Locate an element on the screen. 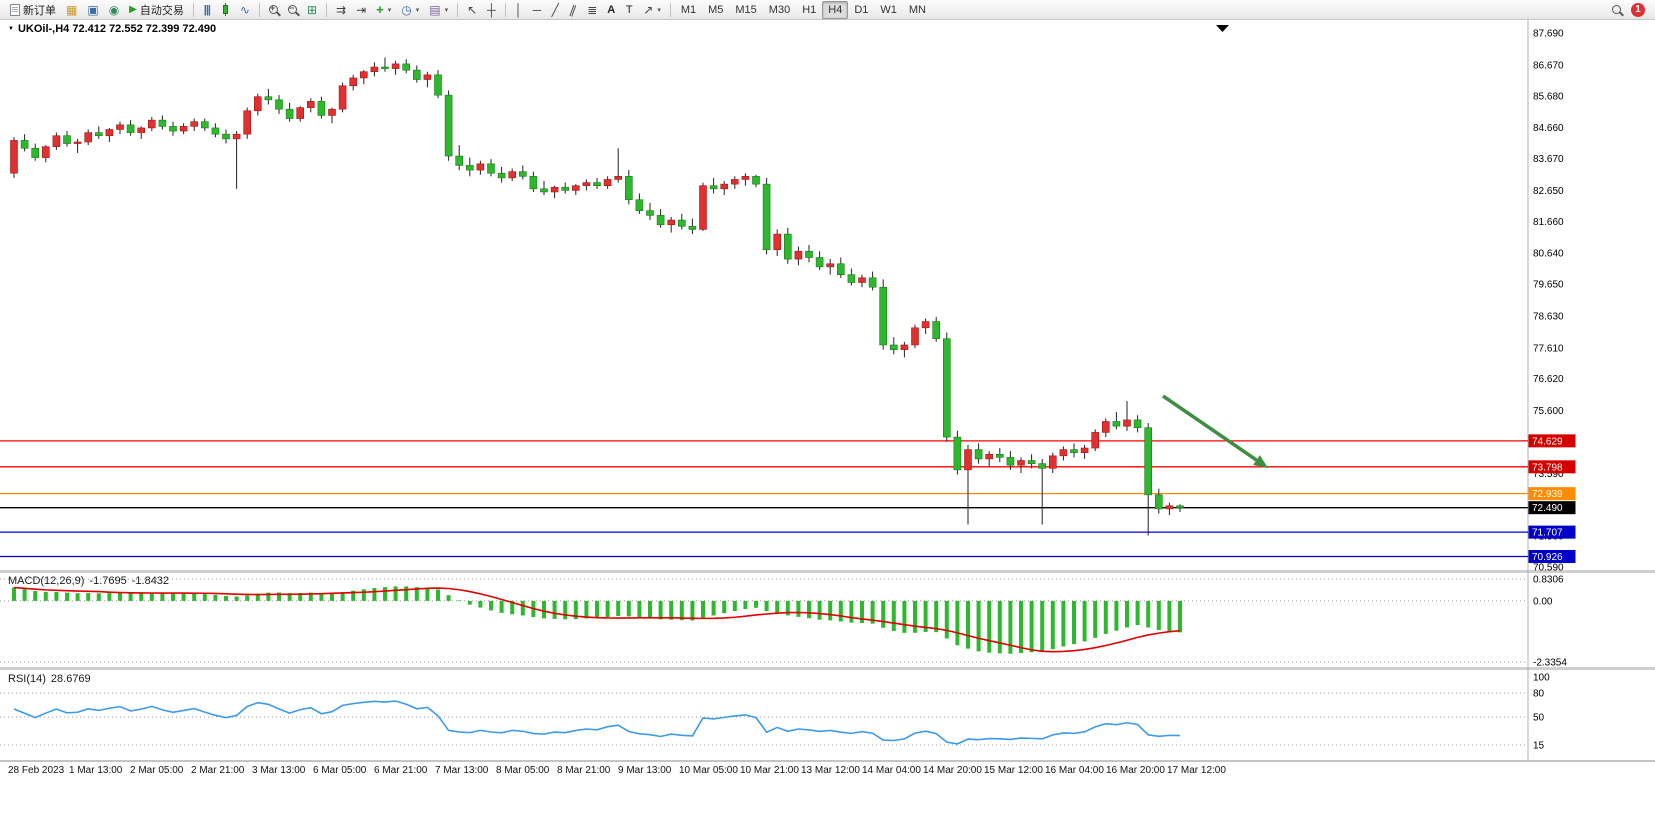 The width and height of the screenshot is (1655, 824). text-tool-button: A is located at coordinates (611, 10).